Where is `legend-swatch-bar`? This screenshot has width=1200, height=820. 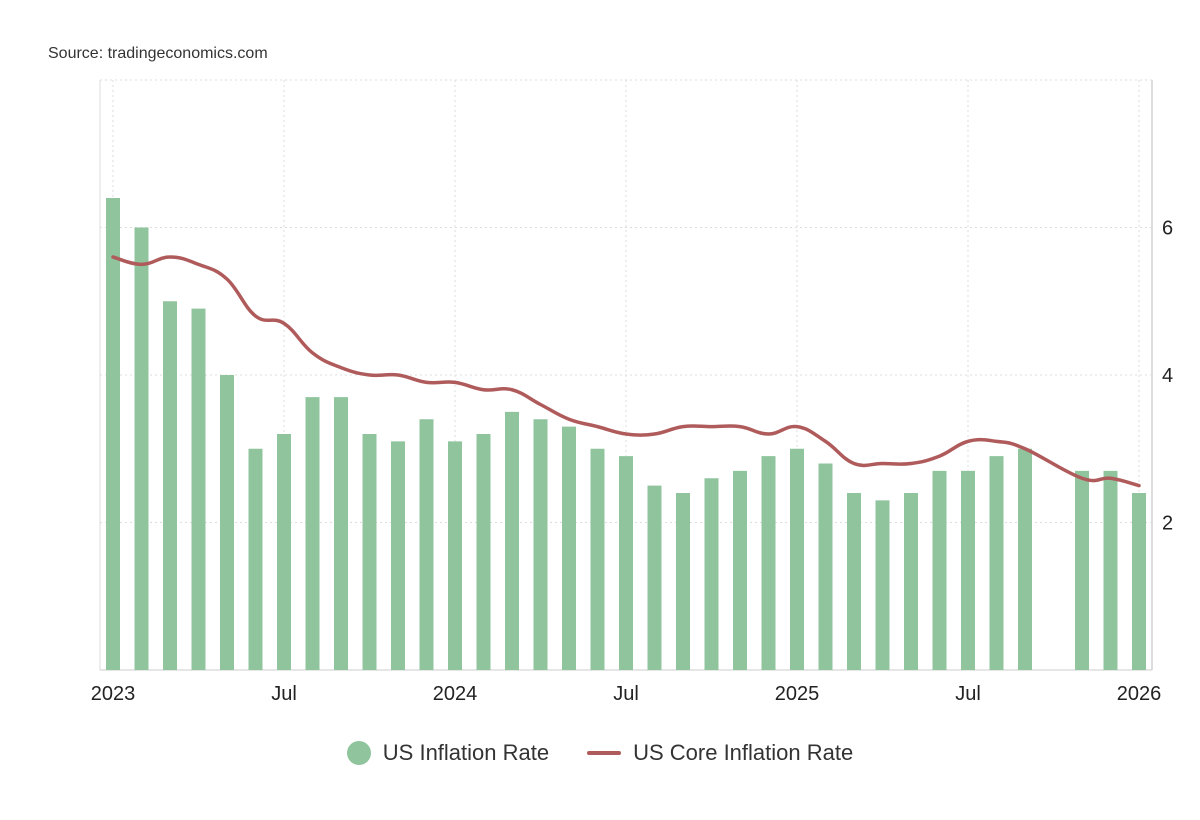 legend-swatch-bar is located at coordinates (358, 753).